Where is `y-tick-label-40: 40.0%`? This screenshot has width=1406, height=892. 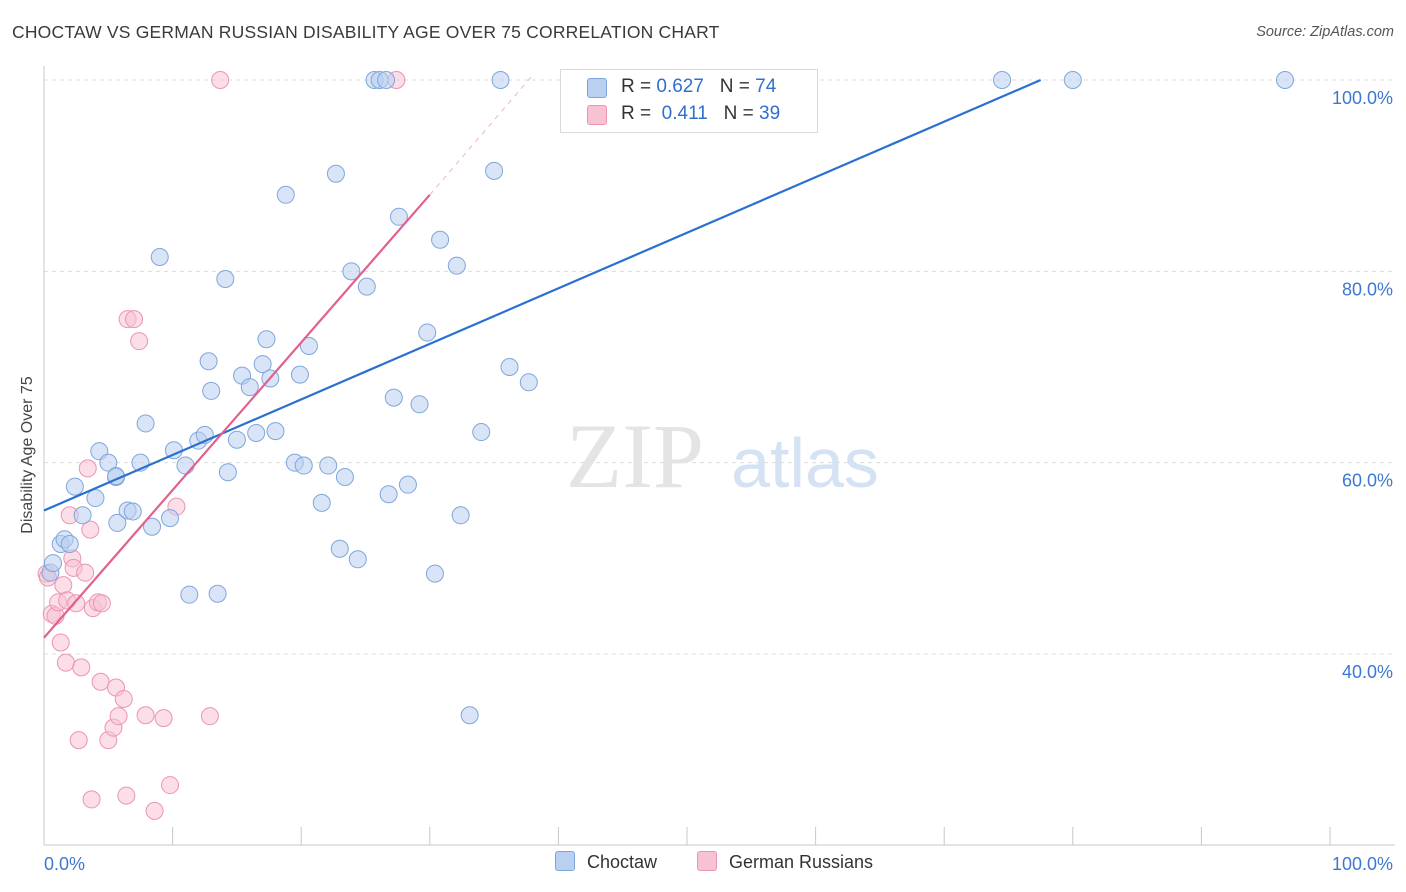 y-tick-label-40: 40.0% is located at coordinates (1367, 672).